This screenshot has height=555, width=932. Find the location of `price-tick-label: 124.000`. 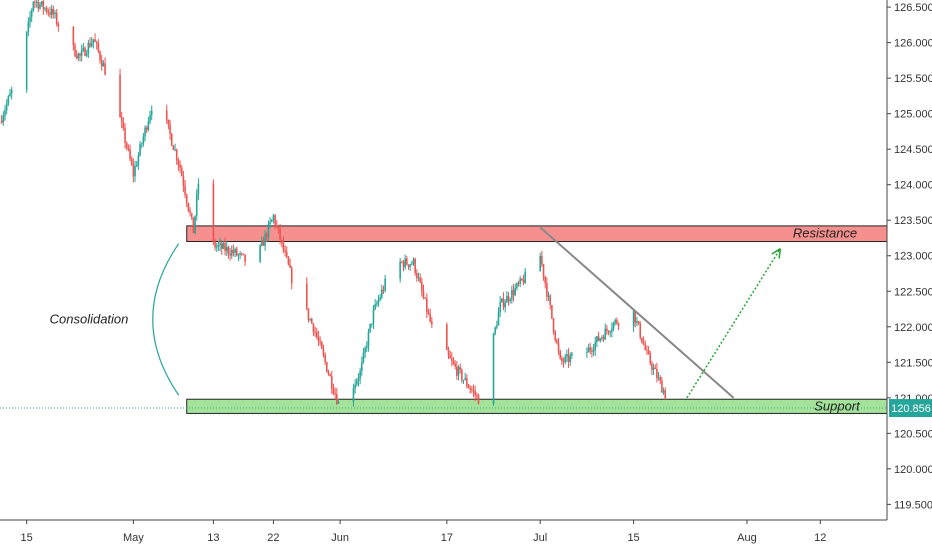

price-tick-label: 124.000 is located at coordinates (913, 186).